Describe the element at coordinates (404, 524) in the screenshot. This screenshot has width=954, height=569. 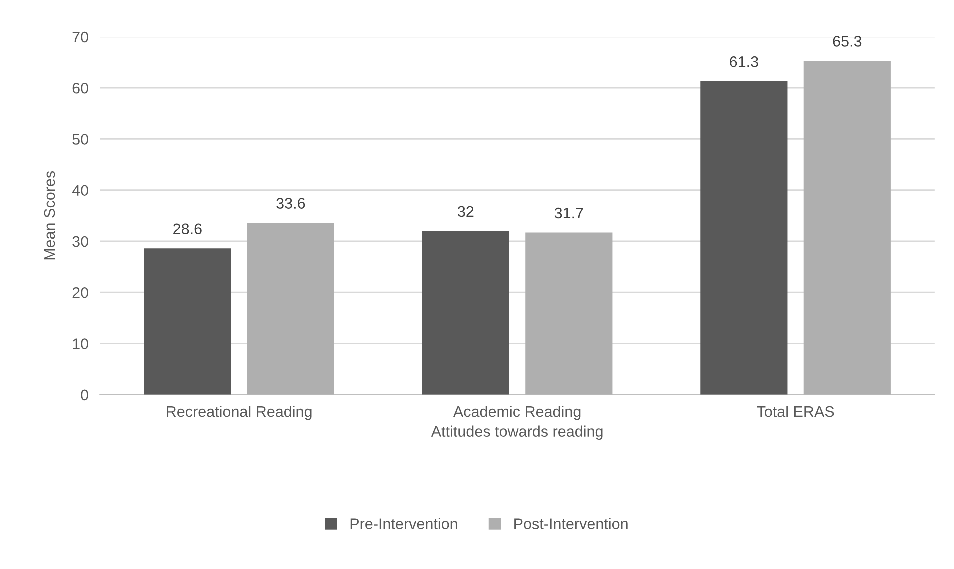
I see `legend-label: Pre-Intervention` at that location.